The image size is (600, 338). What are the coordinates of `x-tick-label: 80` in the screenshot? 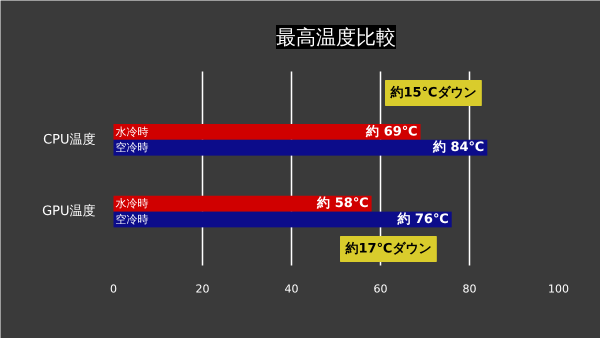 It's located at (469, 289).